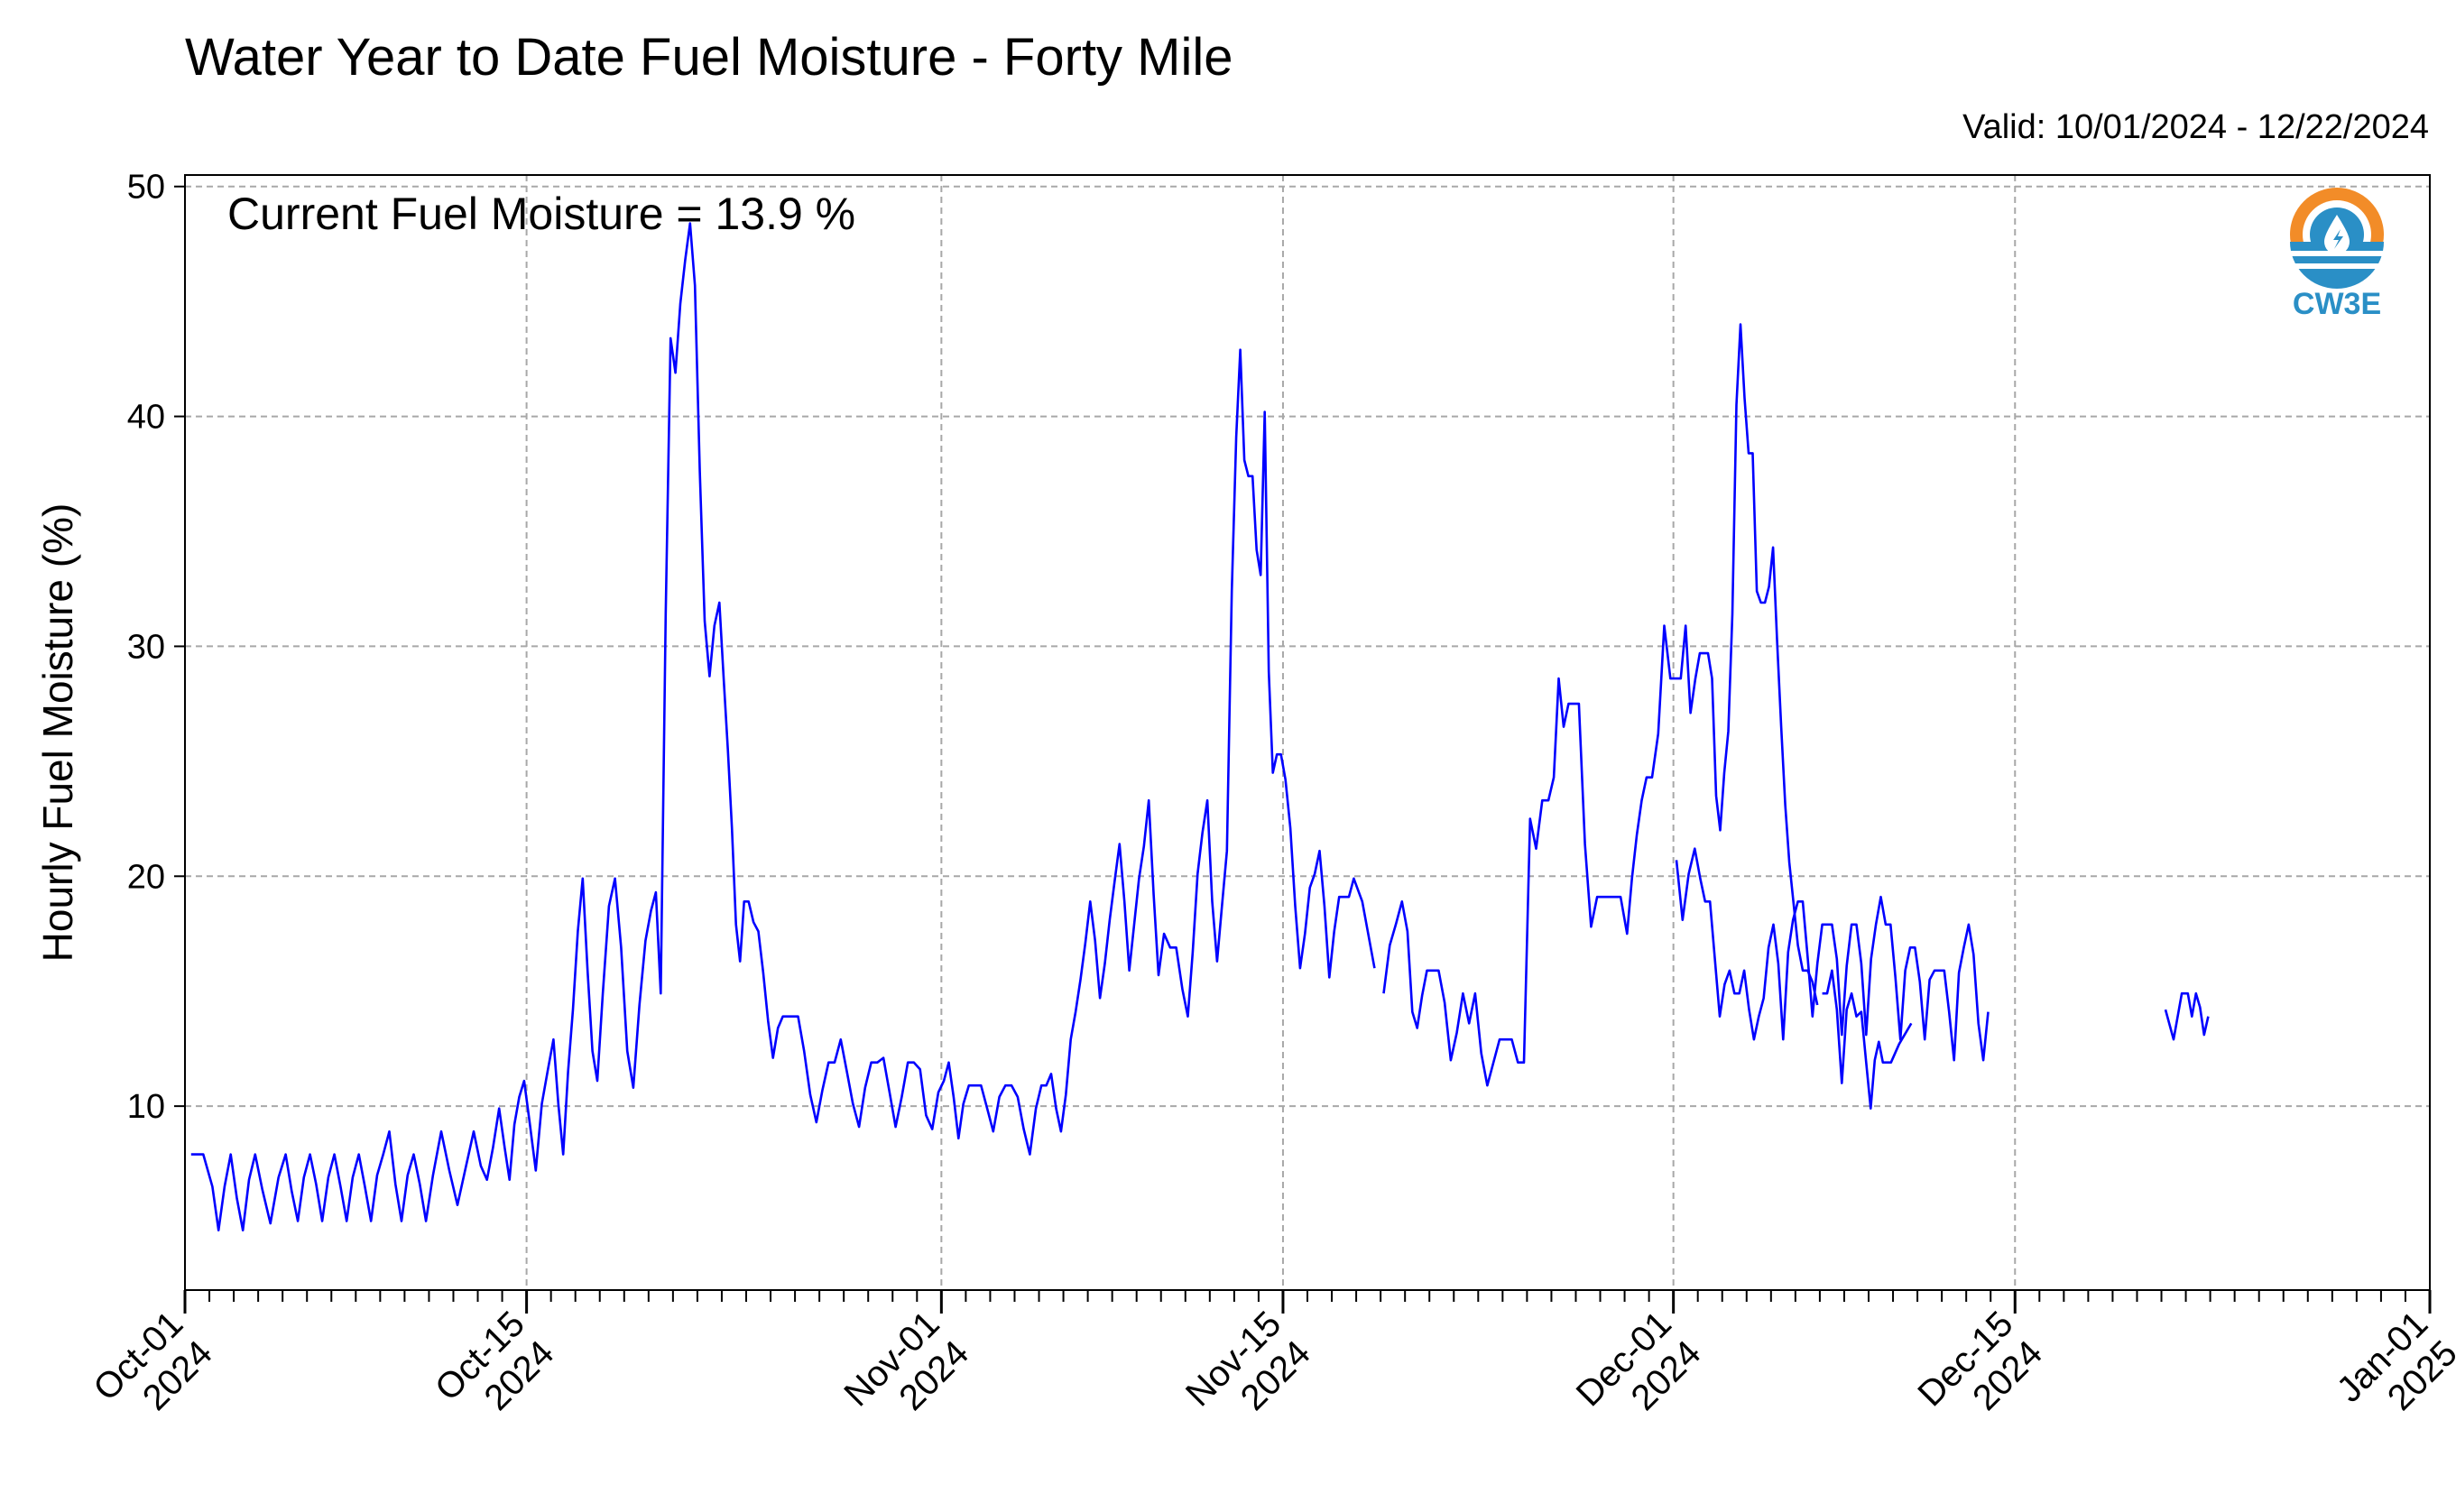 Image resolution: width=2456 pixels, height=1512 pixels. Describe the element at coordinates (146, 647) in the screenshot. I see `y-tick-label: 30` at that location.